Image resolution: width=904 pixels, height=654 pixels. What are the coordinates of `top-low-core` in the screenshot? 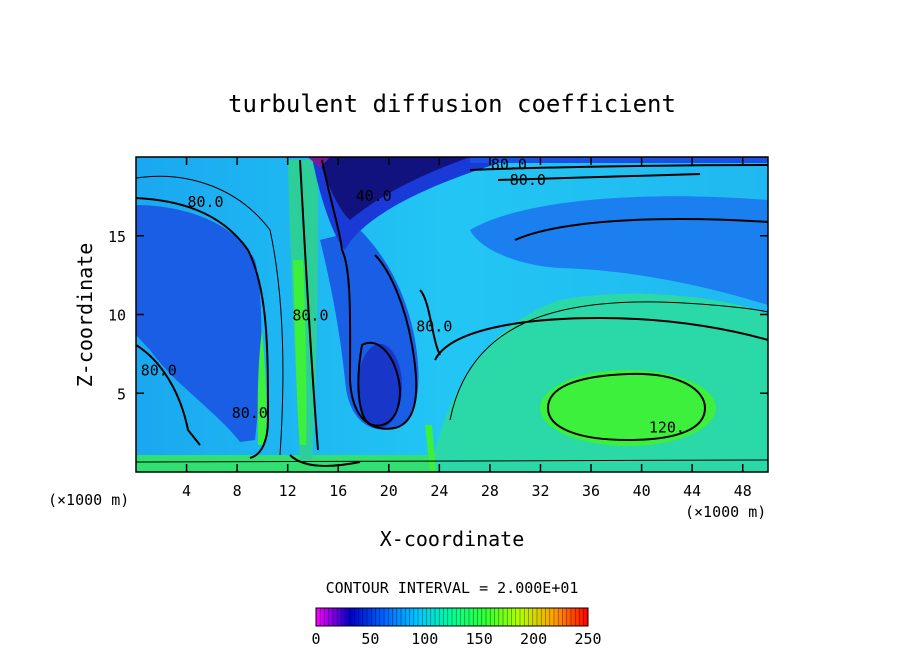 It's located at (394, 188).